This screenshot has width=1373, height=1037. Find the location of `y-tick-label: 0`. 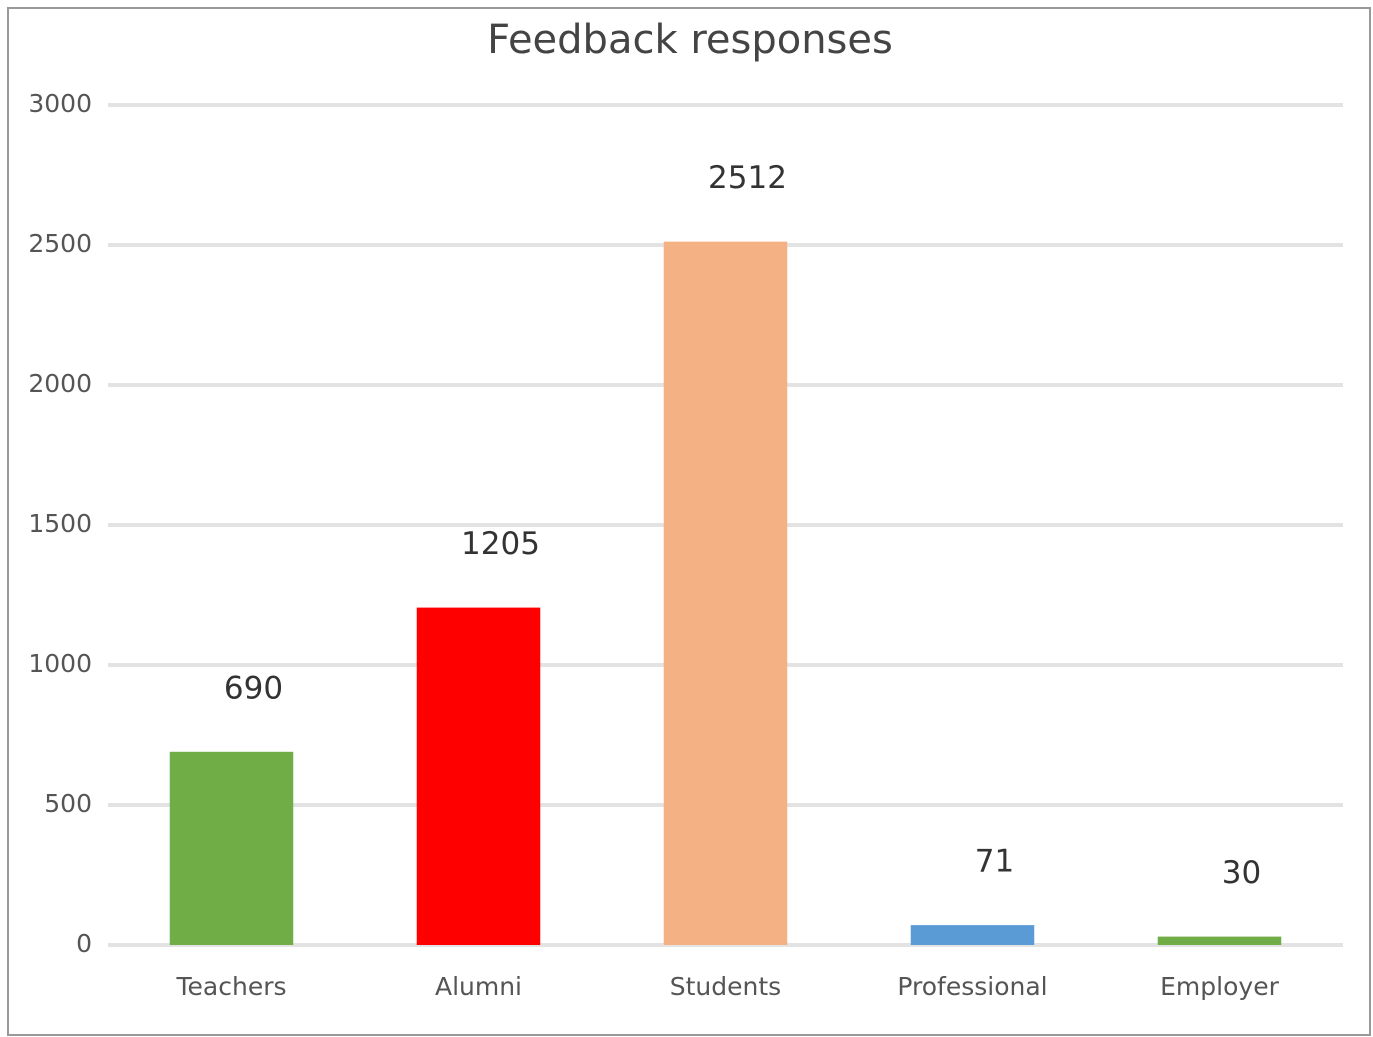

y-tick-label: 0 is located at coordinates (84, 943).